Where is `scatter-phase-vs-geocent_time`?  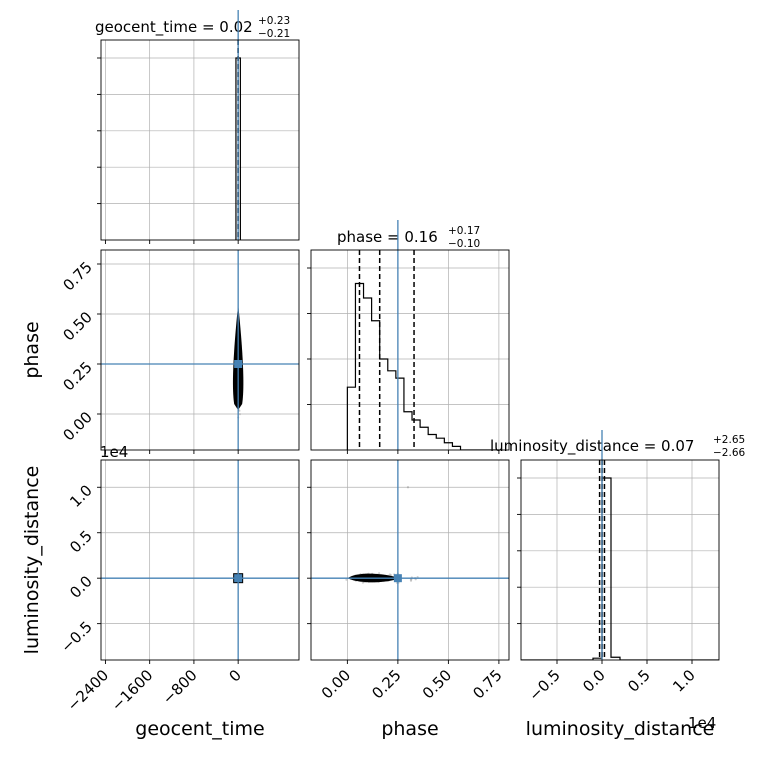 scatter-phase-vs-geocent_time is located at coordinates (200, 350).